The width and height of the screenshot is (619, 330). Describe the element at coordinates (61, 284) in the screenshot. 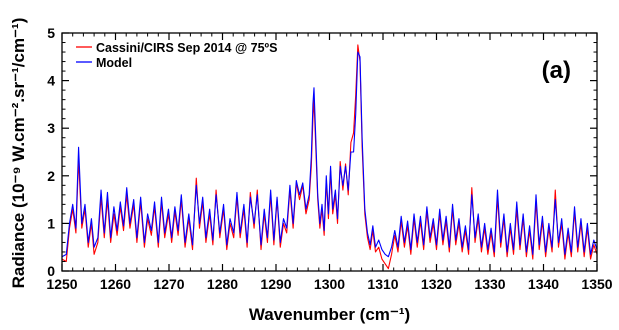

I see `x-tick-label: 1250` at that location.